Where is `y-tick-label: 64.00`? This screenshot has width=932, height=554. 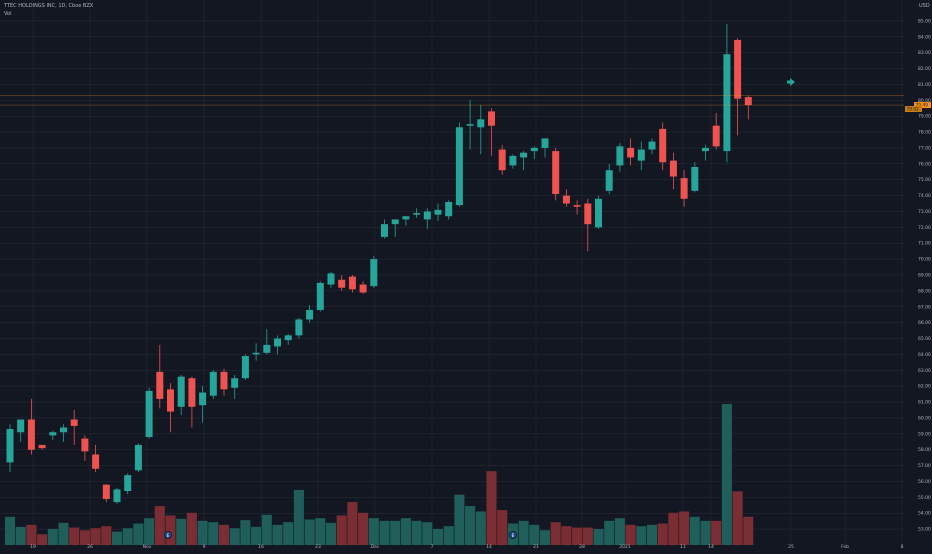
y-tick-label: 64.00 is located at coordinates (924, 355).